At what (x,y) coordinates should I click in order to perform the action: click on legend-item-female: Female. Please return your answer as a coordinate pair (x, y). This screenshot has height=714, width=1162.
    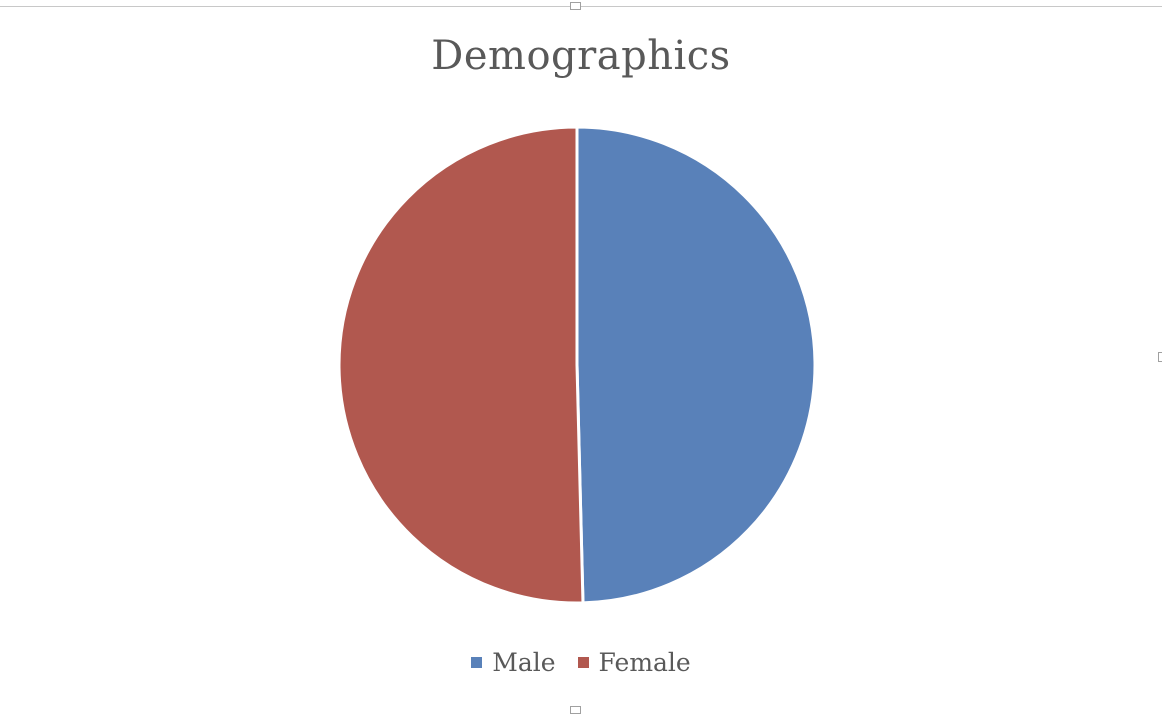
    Looking at the image, I should click on (634, 662).